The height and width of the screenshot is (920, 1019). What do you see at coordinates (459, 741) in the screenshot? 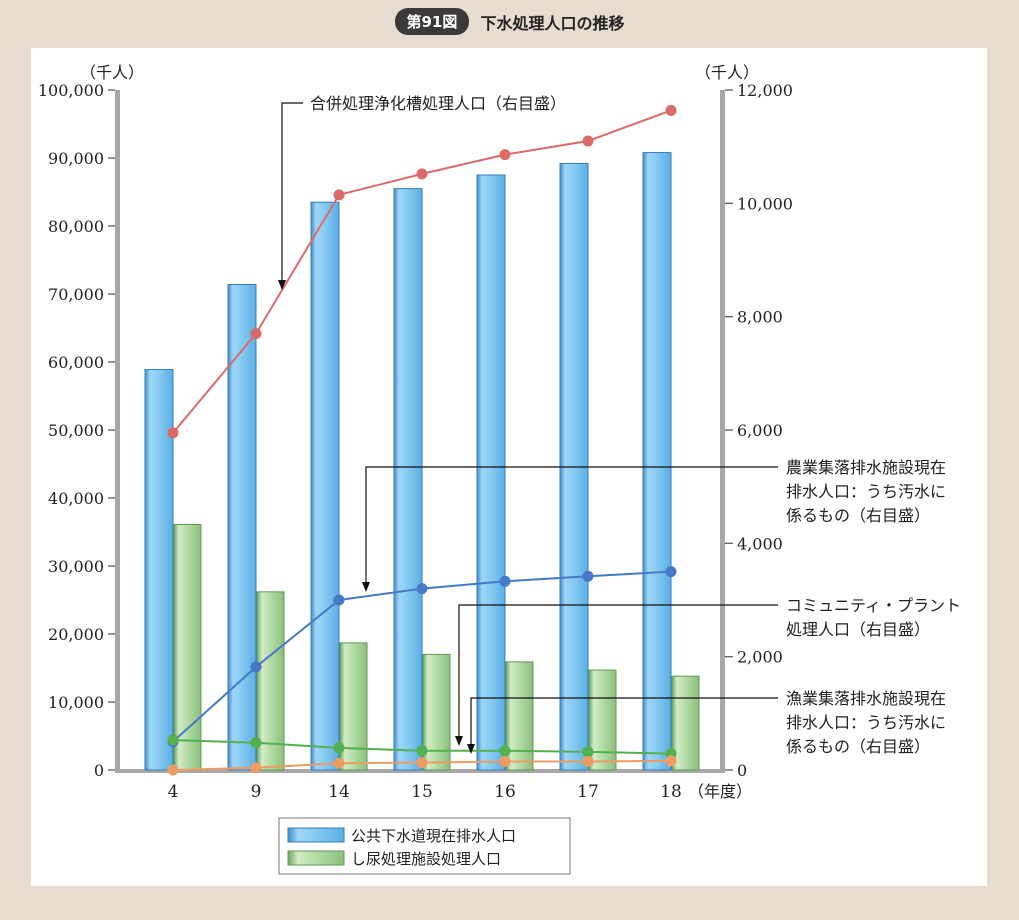
I see `annotation-community-arrow` at bounding box center [459, 741].